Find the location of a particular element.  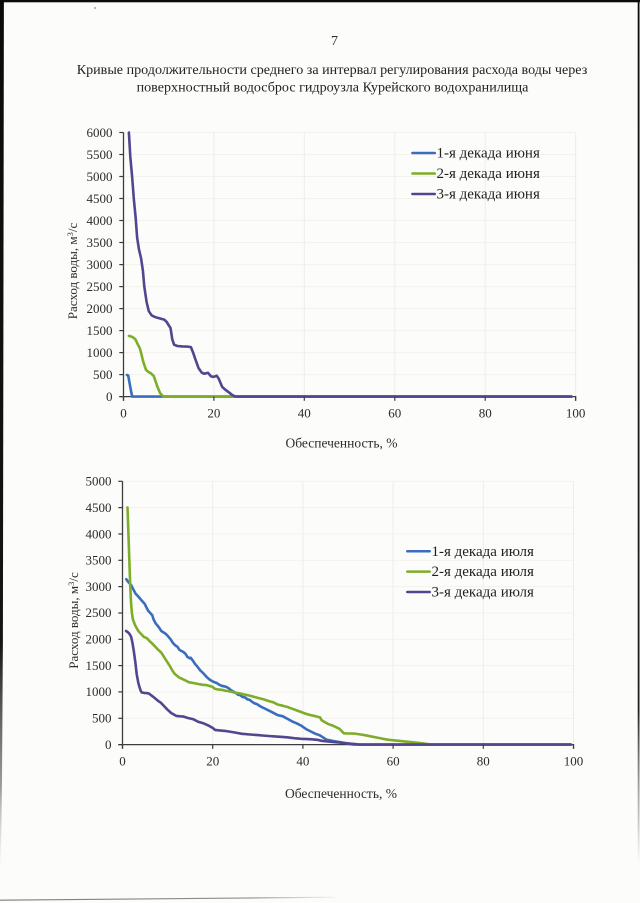

svg-text: 3-я декада июля is located at coordinates (483, 593).